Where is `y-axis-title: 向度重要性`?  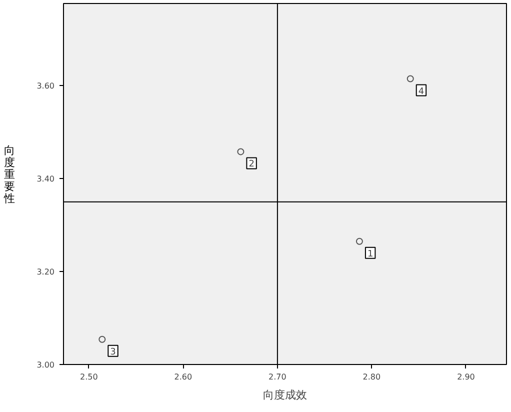 y-axis-title: 向度重要性 is located at coordinates (9, 175).